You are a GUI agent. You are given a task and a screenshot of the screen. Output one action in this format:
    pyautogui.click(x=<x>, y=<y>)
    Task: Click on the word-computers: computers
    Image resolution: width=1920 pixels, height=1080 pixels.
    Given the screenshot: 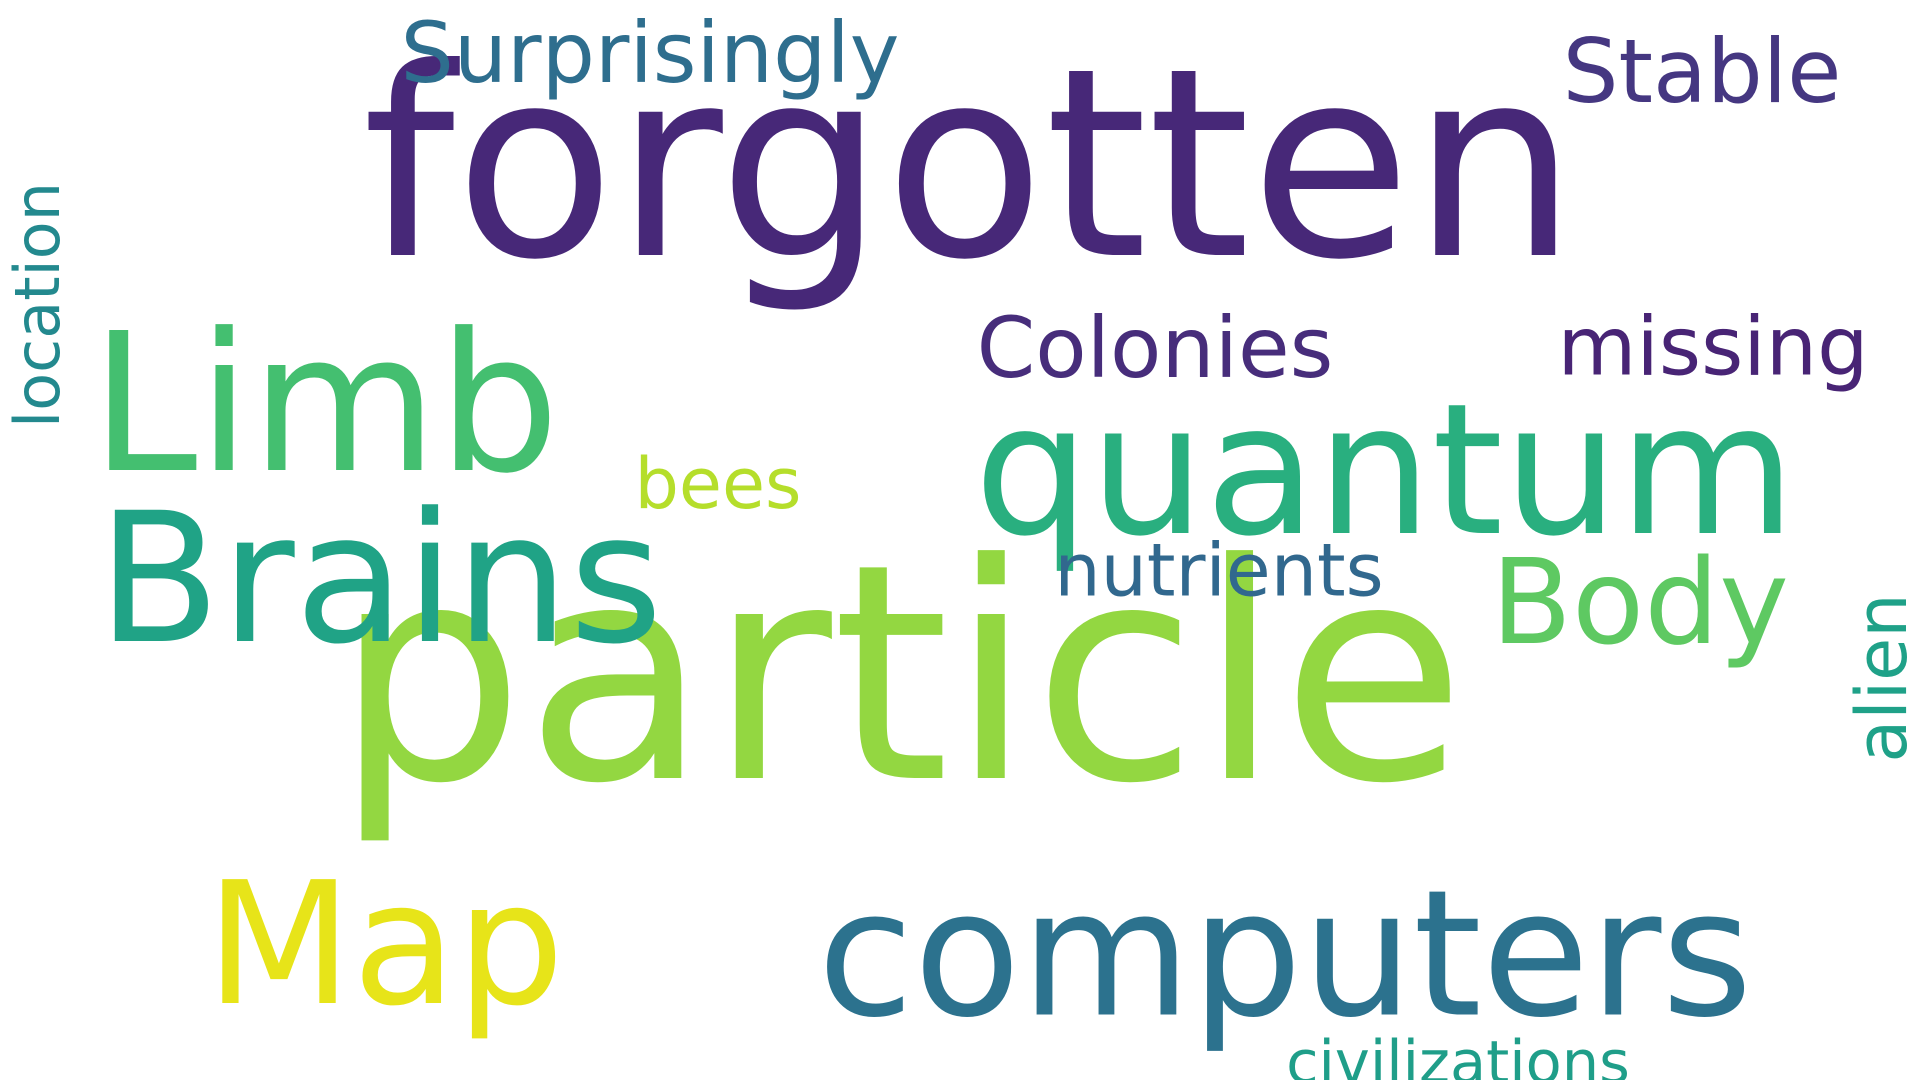 What is the action you would take?
    pyautogui.click(x=1285, y=955)
    